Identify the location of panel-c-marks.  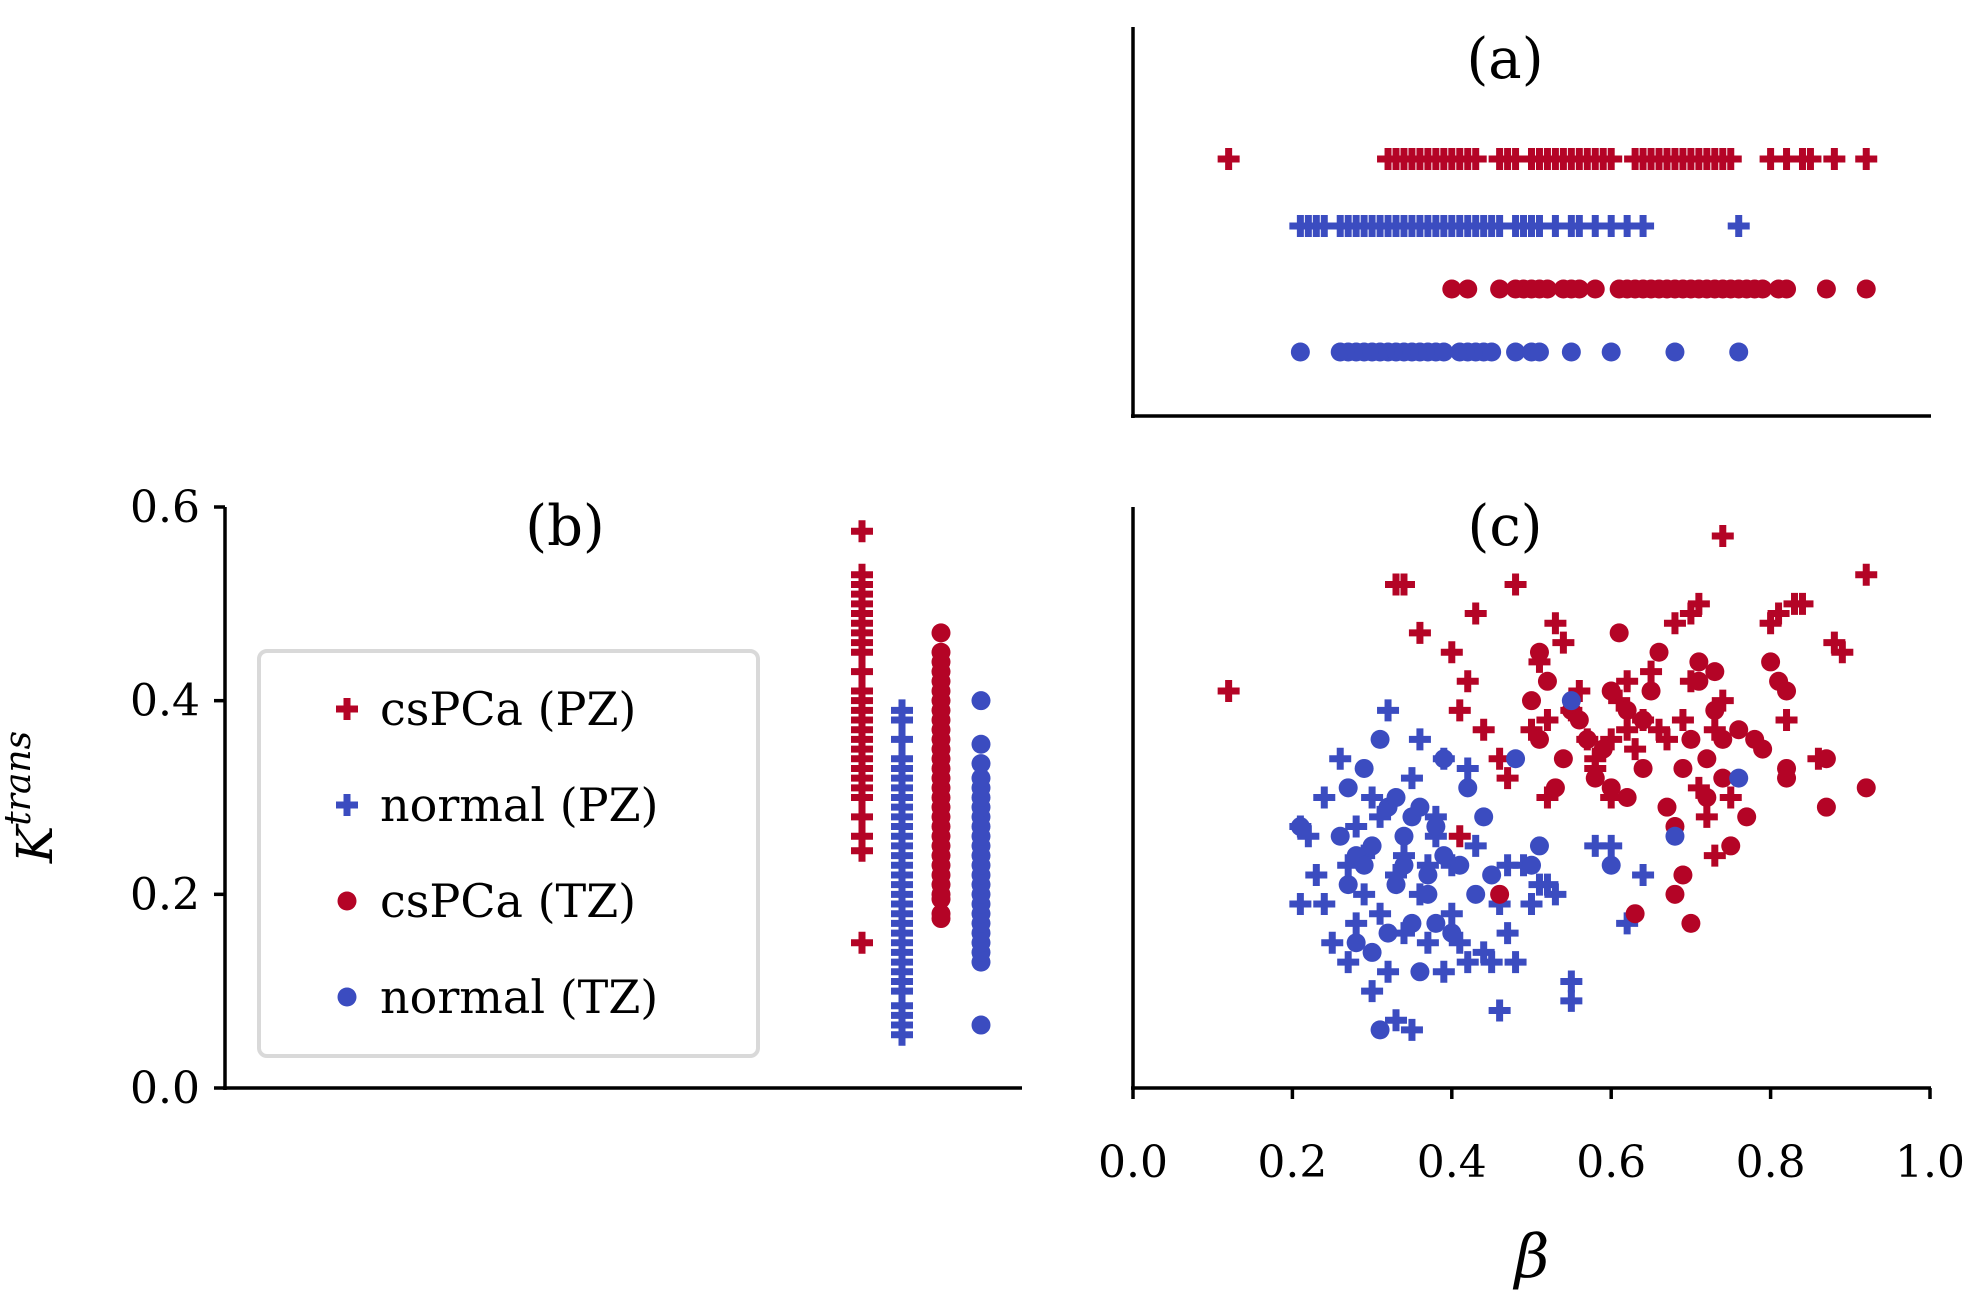
(1547, 783).